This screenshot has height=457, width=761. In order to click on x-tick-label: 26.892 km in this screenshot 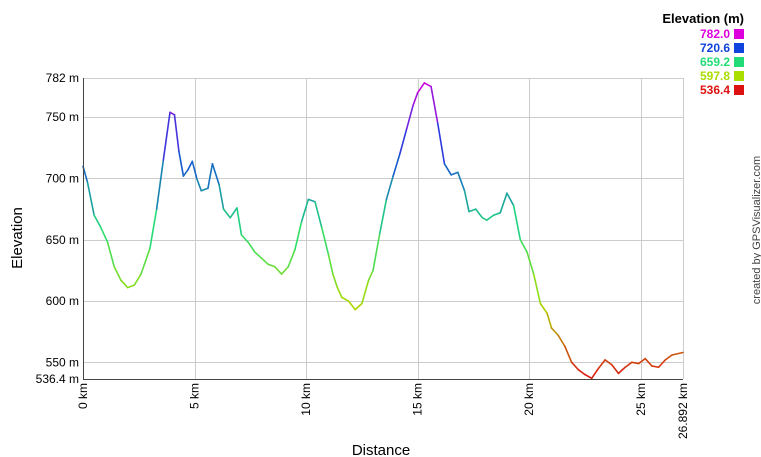, I will do `click(683, 411)`.